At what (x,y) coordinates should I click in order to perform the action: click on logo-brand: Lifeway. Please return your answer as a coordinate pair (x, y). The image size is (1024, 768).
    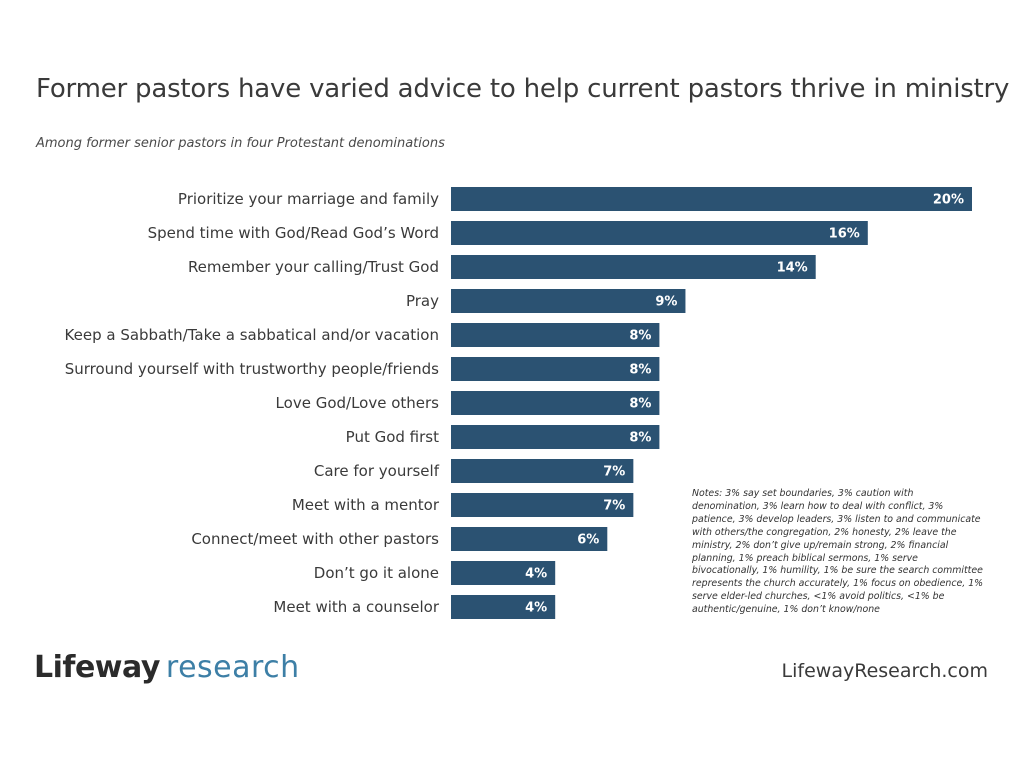
    Looking at the image, I should click on (97, 667).